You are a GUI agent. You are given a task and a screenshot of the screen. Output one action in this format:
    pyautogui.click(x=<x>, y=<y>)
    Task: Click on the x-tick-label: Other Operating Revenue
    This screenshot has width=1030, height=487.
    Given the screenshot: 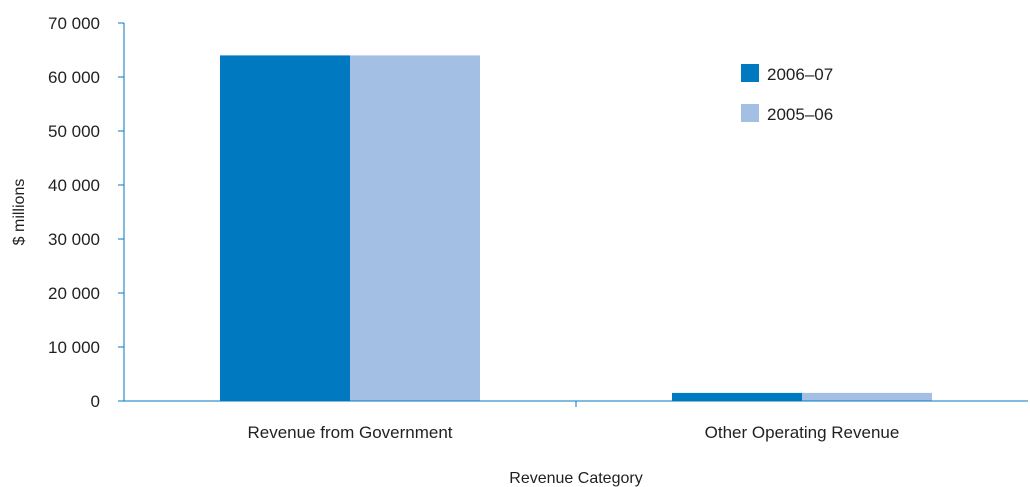 What is the action you would take?
    pyautogui.click(x=802, y=432)
    